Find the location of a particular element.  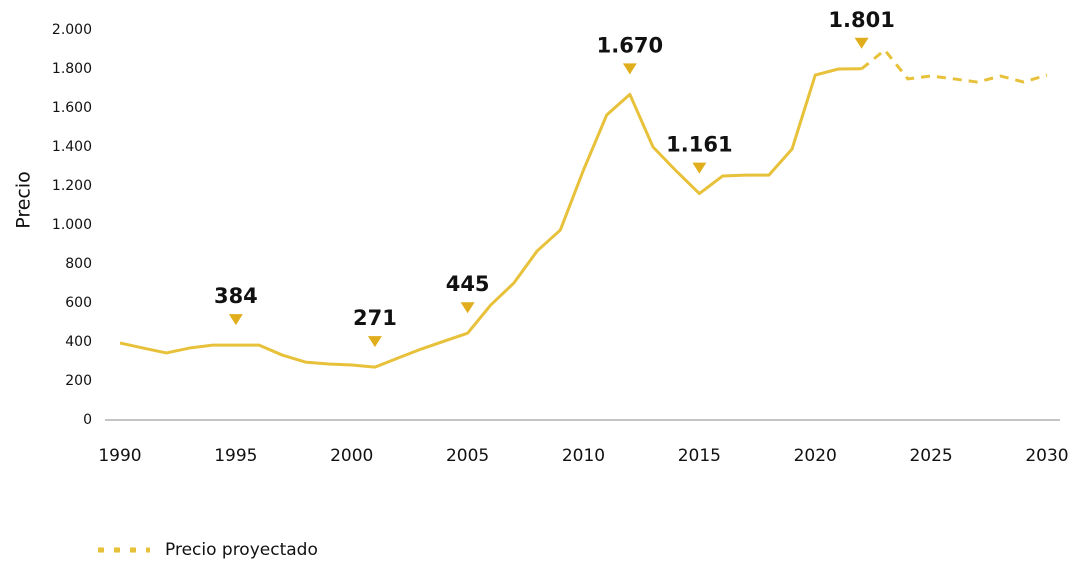

y-tick-label: 1.200 is located at coordinates (72, 186).